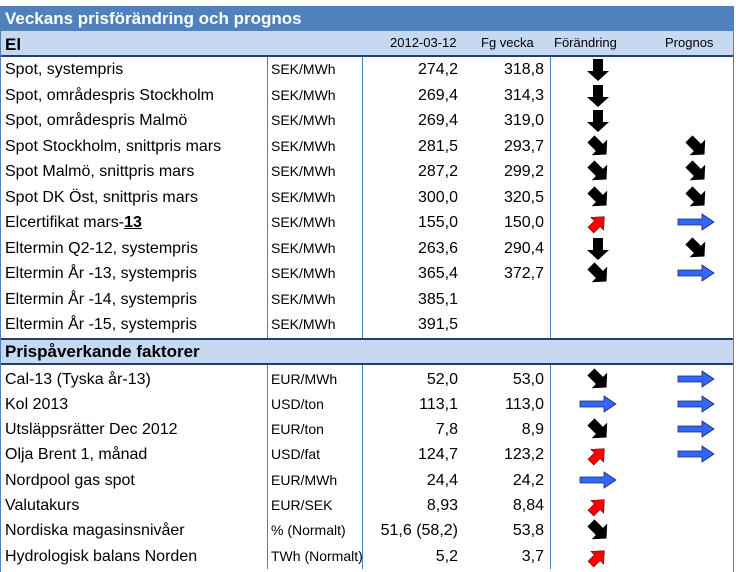 This screenshot has width=736, height=572. What do you see at coordinates (437, 455) in the screenshot?
I see `row-value: 124,7` at bounding box center [437, 455].